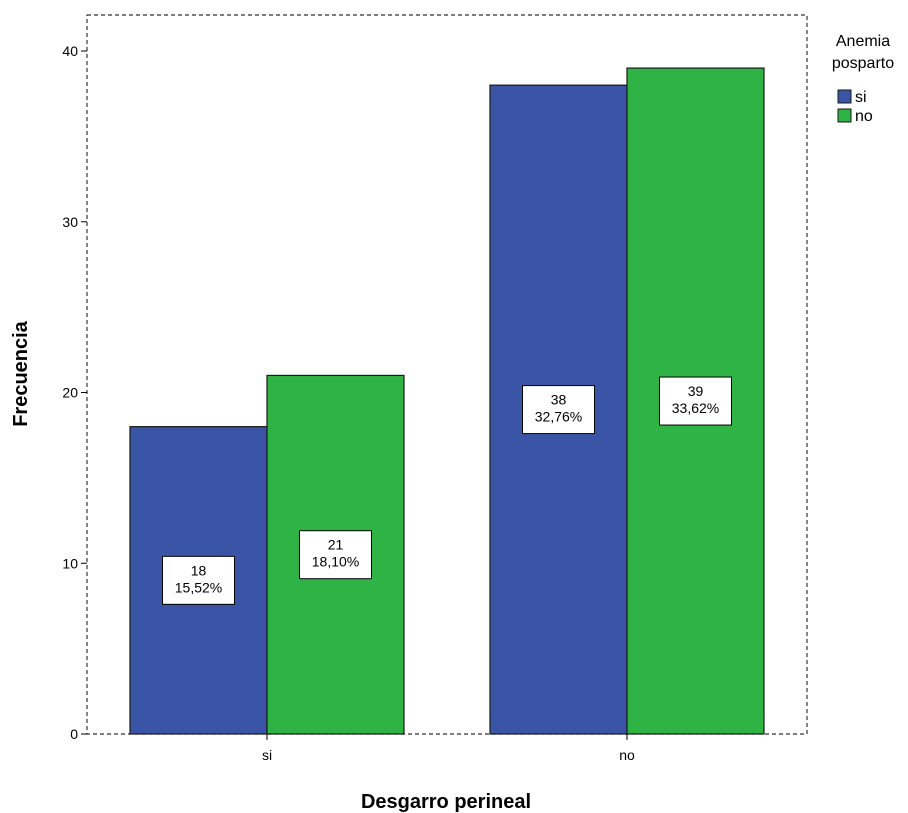  What do you see at coordinates (864, 116) in the screenshot?
I see `legend-label-no: no` at bounding box center [864, 116].